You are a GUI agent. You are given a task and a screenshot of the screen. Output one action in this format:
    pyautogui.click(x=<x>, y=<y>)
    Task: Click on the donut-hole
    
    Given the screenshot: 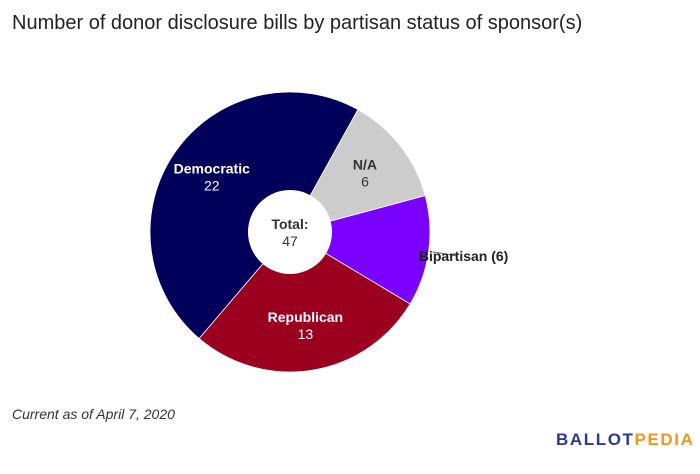 What is the action you would take?
    pyautogui.click(x=290, y=232)
    